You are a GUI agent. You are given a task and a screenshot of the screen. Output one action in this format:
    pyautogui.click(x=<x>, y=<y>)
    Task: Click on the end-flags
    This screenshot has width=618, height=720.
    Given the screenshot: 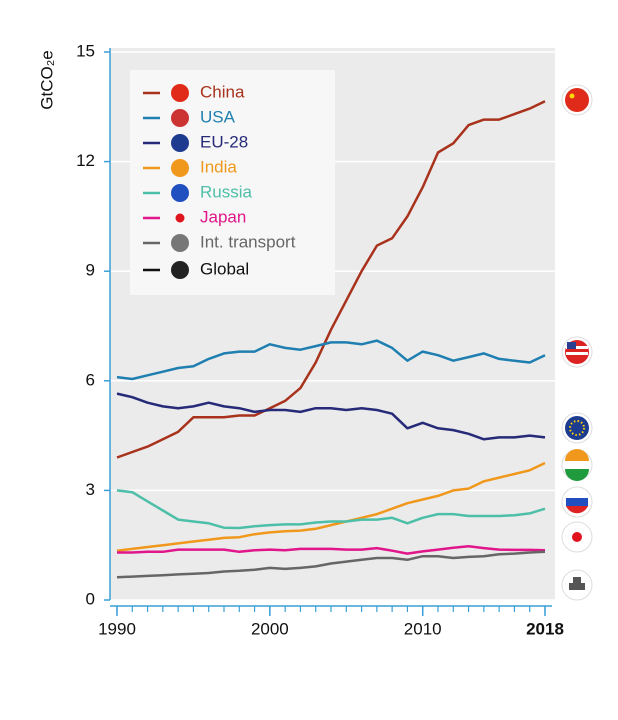 What is the action you would take?
    pyautogui.click(x=577, y=342)
    